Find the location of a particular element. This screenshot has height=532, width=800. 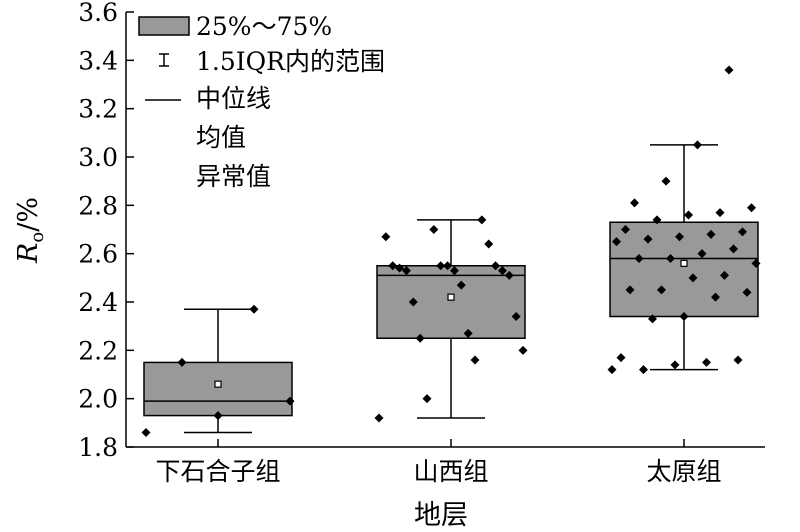

legend-outlier-label: 异常值 is located at coordinates (233, 176).